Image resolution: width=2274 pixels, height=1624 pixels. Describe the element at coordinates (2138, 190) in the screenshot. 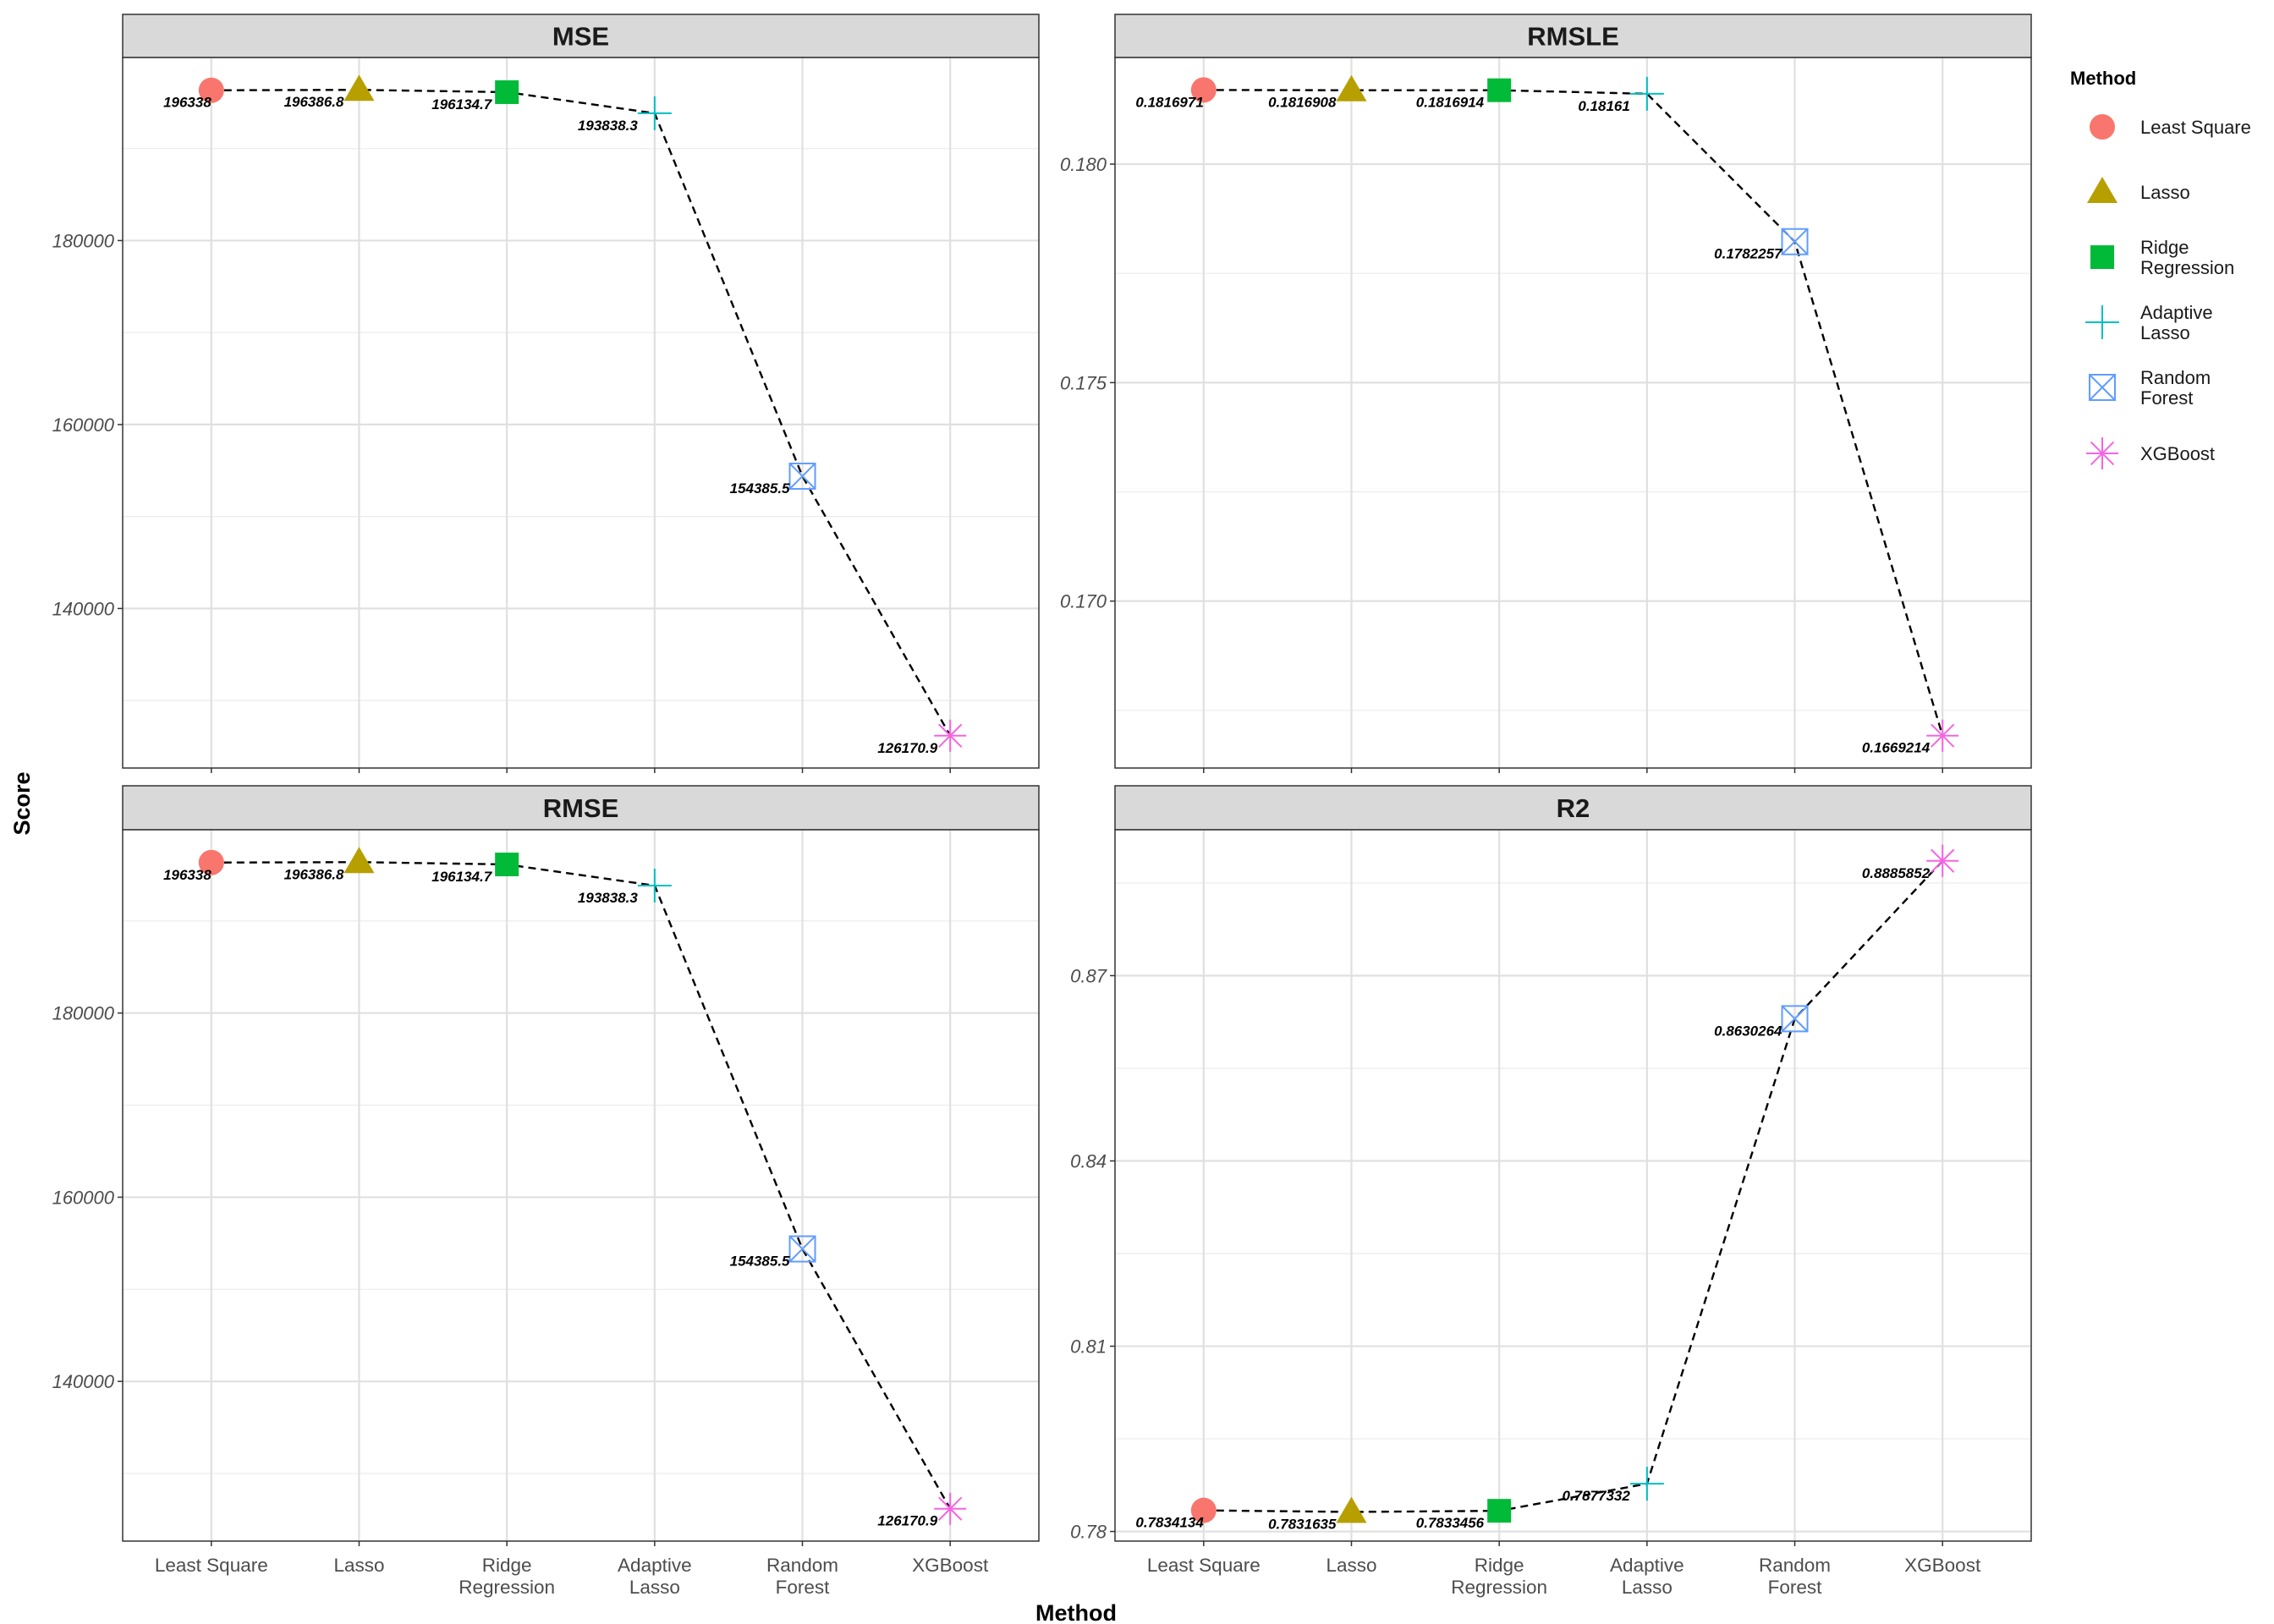

I see `legend-item-lasso: Lasso` at that location.